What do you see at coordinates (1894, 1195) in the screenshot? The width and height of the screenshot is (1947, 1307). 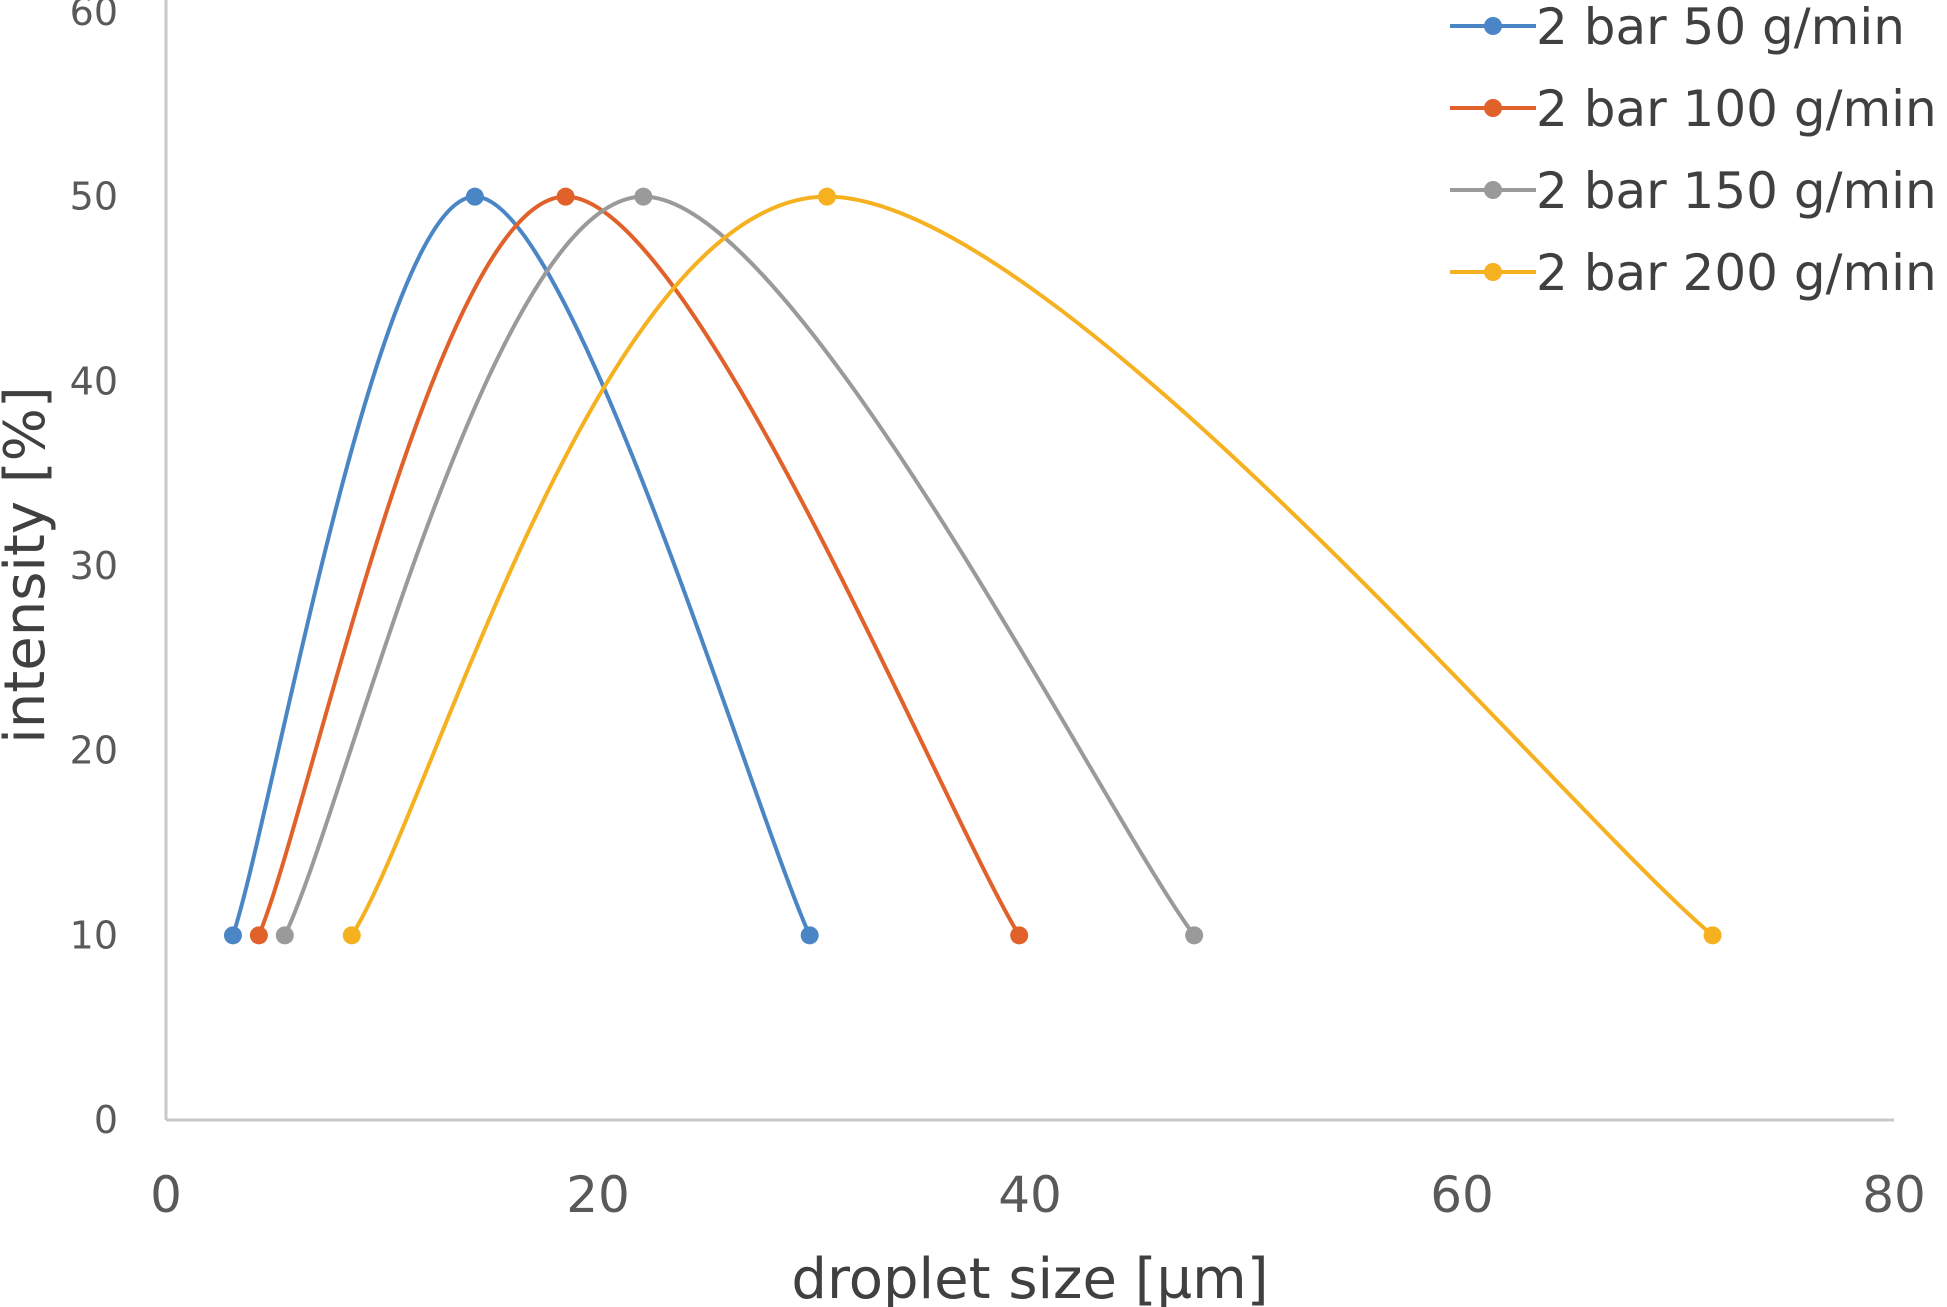 I see `x-tick-label: 80` at bounding box center [1894, 1195].